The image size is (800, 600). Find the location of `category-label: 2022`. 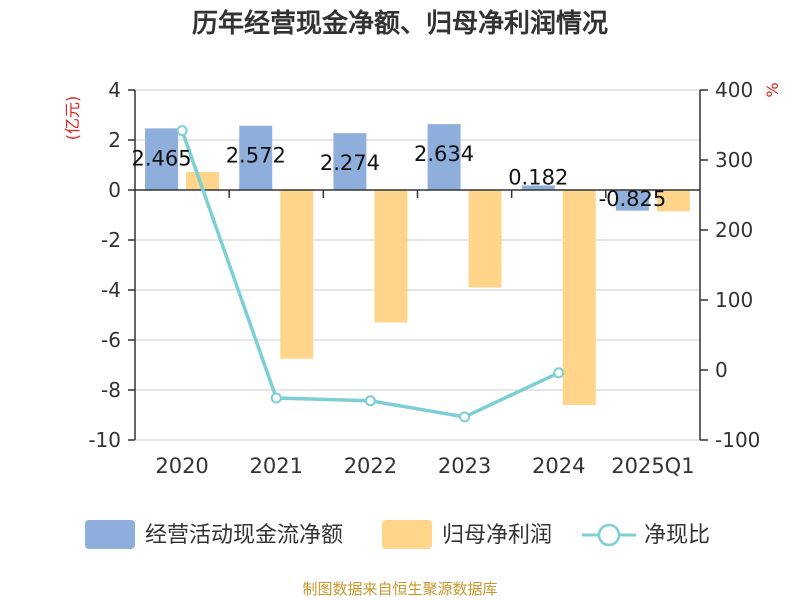

category-label: 2022 is located at coordinates (370, 466).